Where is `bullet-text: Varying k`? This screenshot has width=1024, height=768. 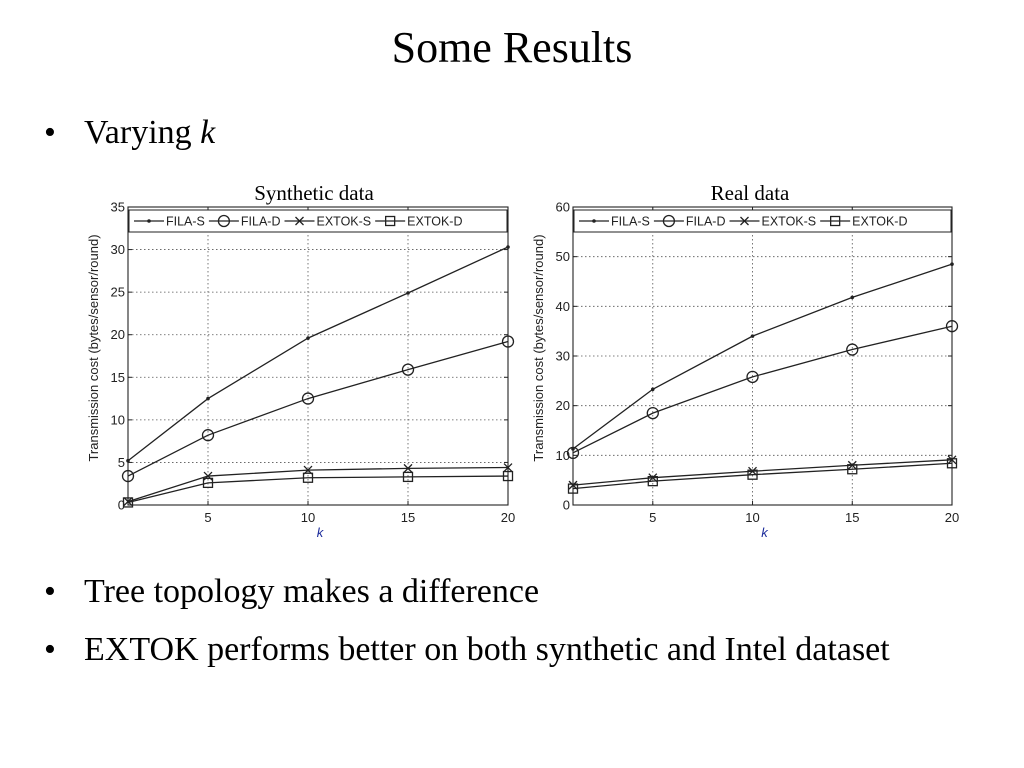
bullet-text: Varying k is located at coordinates (149, 133).